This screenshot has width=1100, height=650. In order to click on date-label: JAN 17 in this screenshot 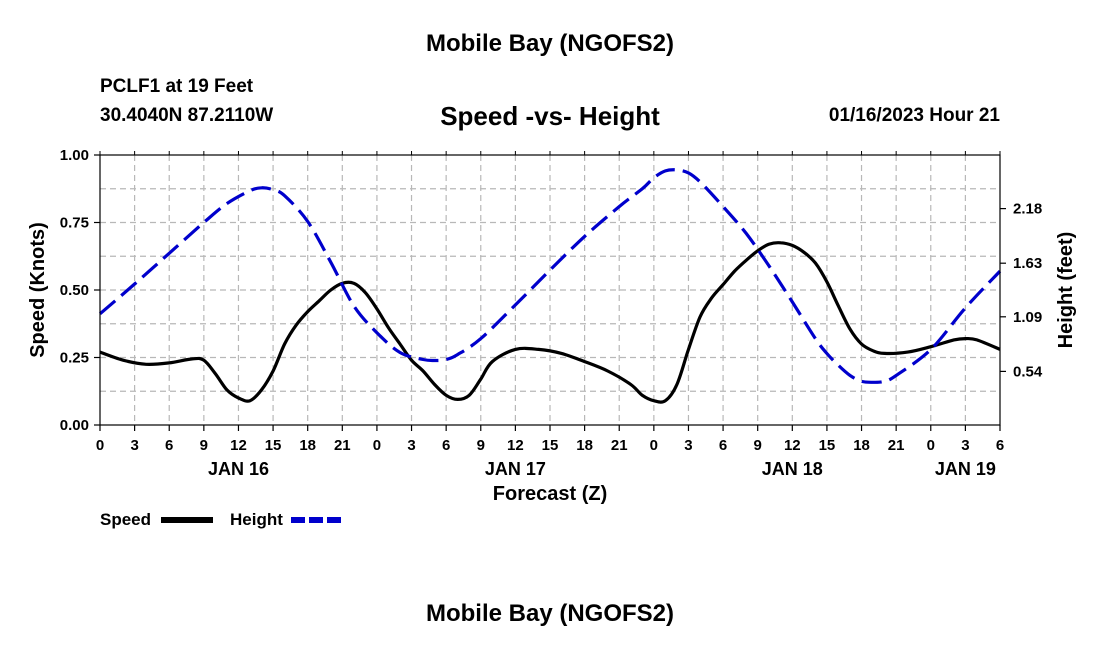, I will do `click(515, 469)`.